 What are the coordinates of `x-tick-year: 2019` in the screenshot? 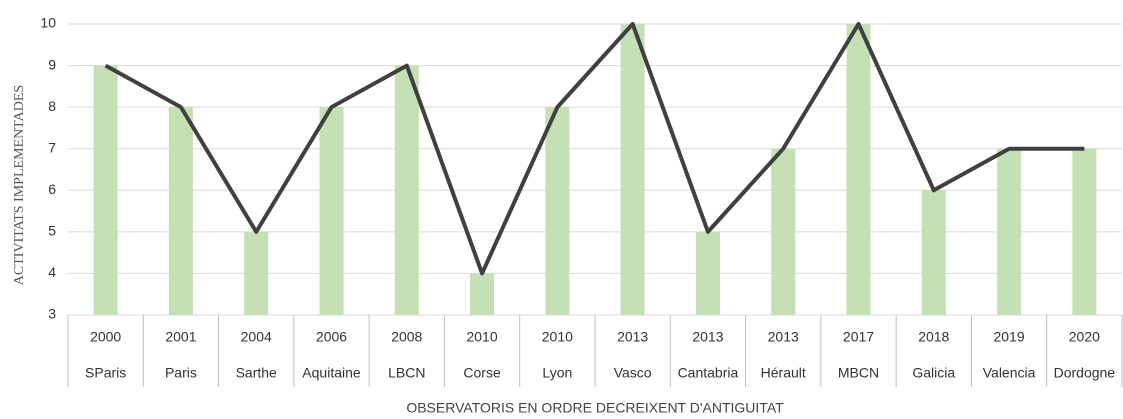 It's located at (1008, 337).